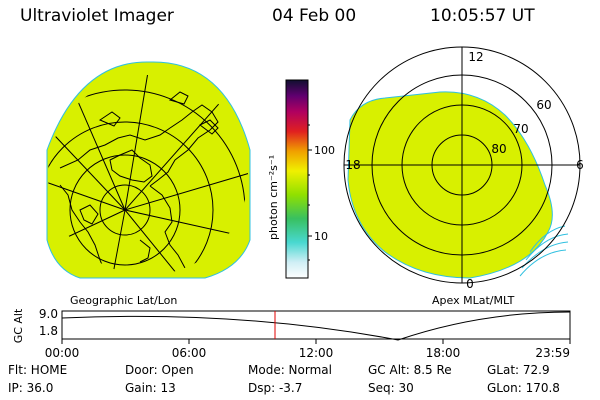 The width and height of the screenshot is (600, 400). I want to click on mlt-label-0: 0, so click(470, 284).